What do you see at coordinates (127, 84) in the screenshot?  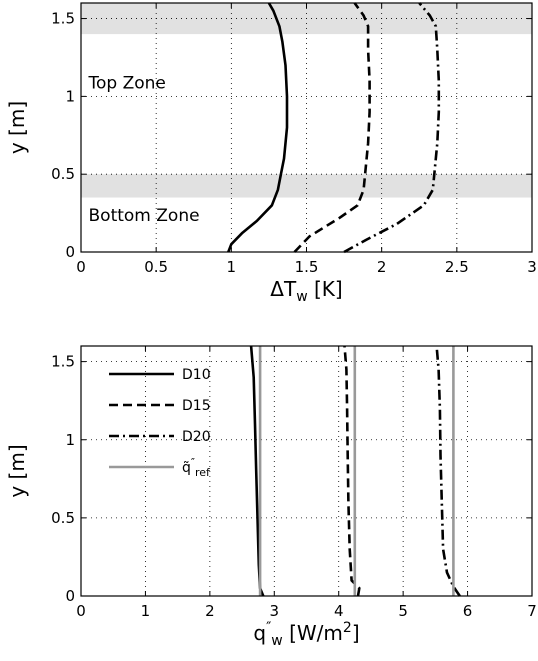 I see `zone-annotation-1: Top Zone` at bounding box center [127, 84].